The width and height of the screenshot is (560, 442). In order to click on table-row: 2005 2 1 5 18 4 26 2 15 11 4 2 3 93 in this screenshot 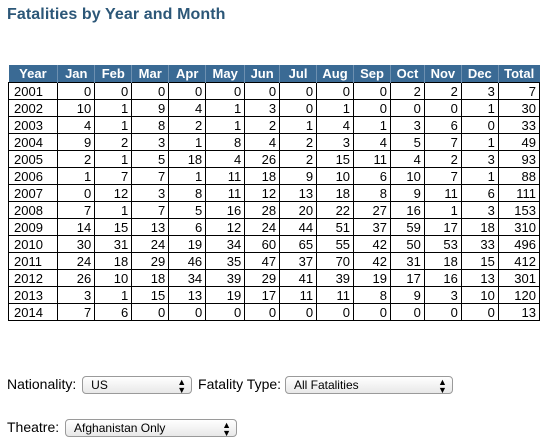, I will do `click(274, 159)`.